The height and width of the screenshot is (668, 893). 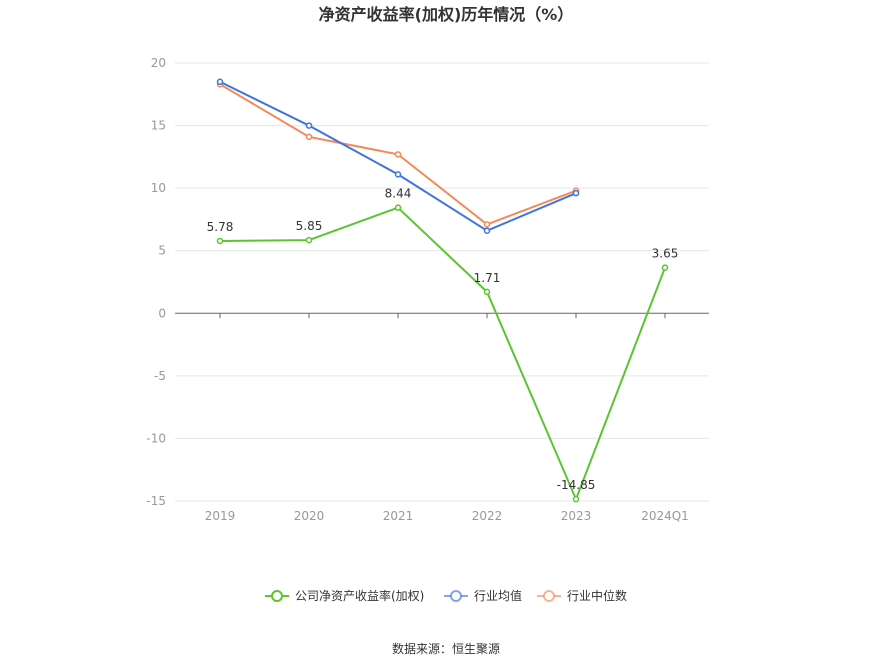 What do you see at coordinates (220, 227) in the screenshot?
I see `data-label: 5.78` at bounding box center [220, 227].